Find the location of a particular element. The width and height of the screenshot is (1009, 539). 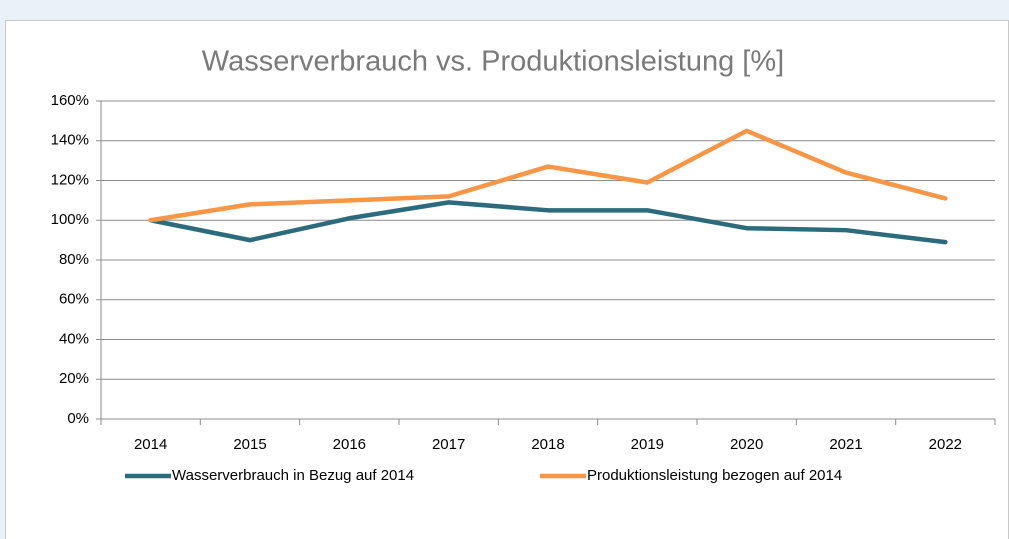

x-tick-label: 2021 is located at coordinates (845, 444).